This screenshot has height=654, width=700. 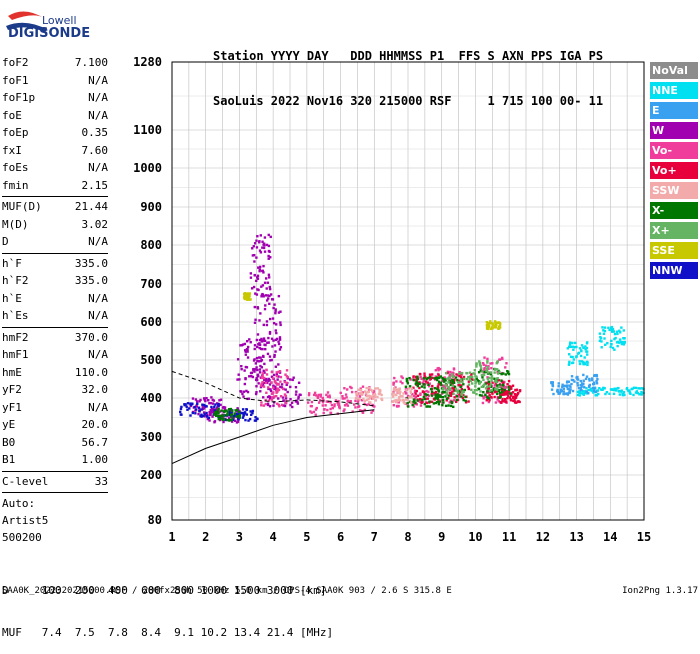 What do you see at coordinates (25, 520) in the screenshot?
I see `auto-program: Artist5` at bounding box center [25, 520].